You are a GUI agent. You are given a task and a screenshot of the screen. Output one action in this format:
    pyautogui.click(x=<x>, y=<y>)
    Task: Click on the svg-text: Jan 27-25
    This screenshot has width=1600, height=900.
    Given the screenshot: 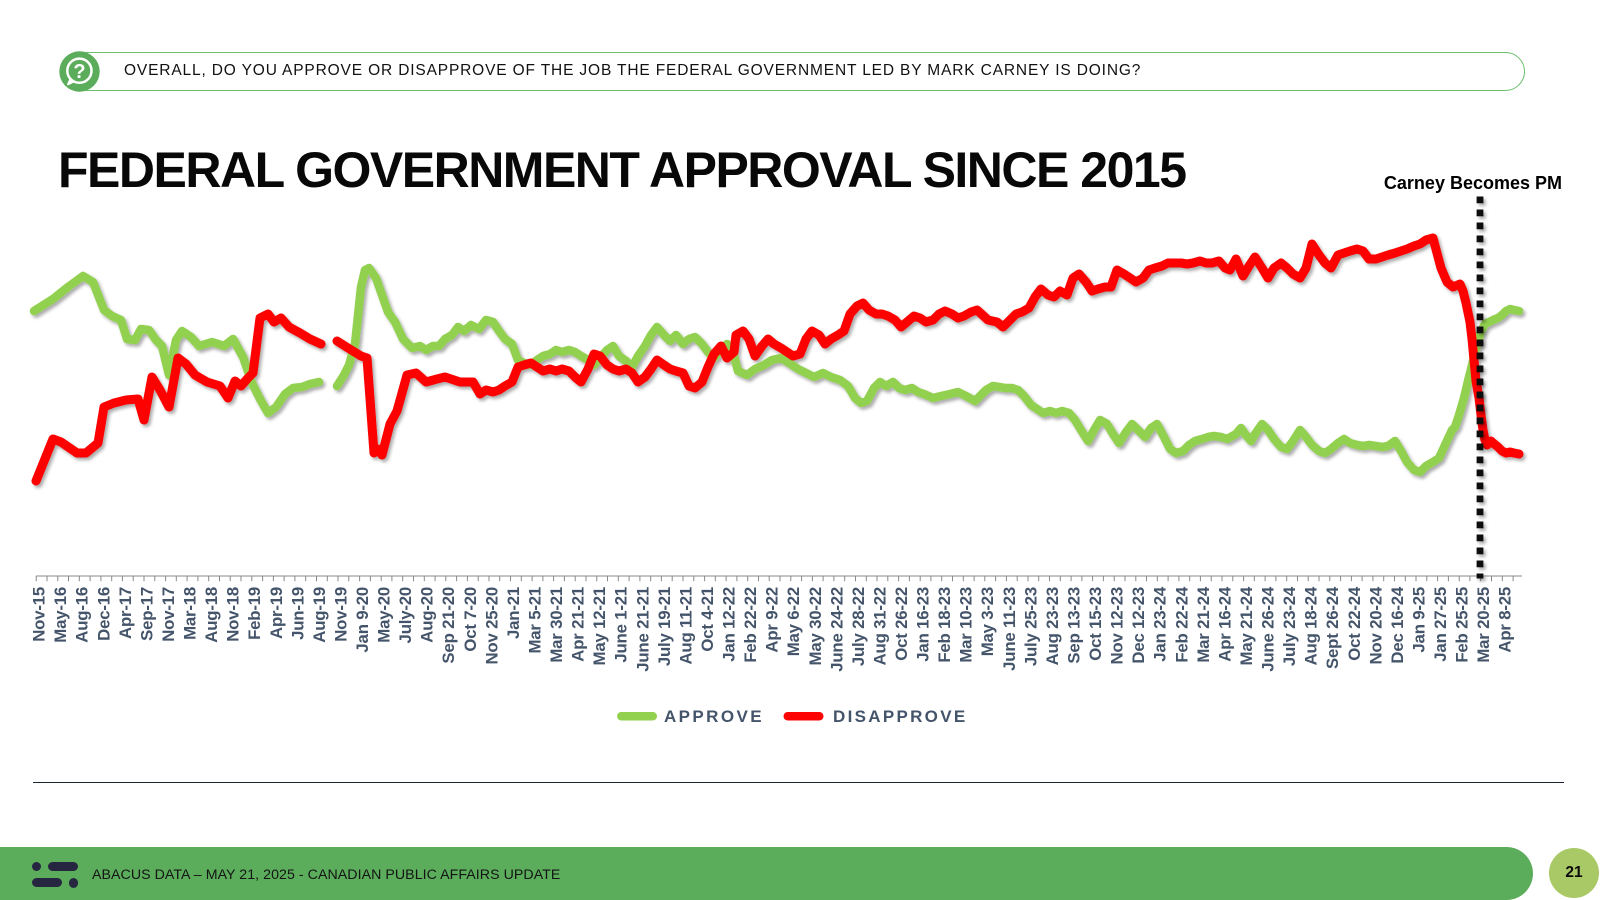 What is the action you would take?
    pyautogui.click(x=1440, y=624)
    